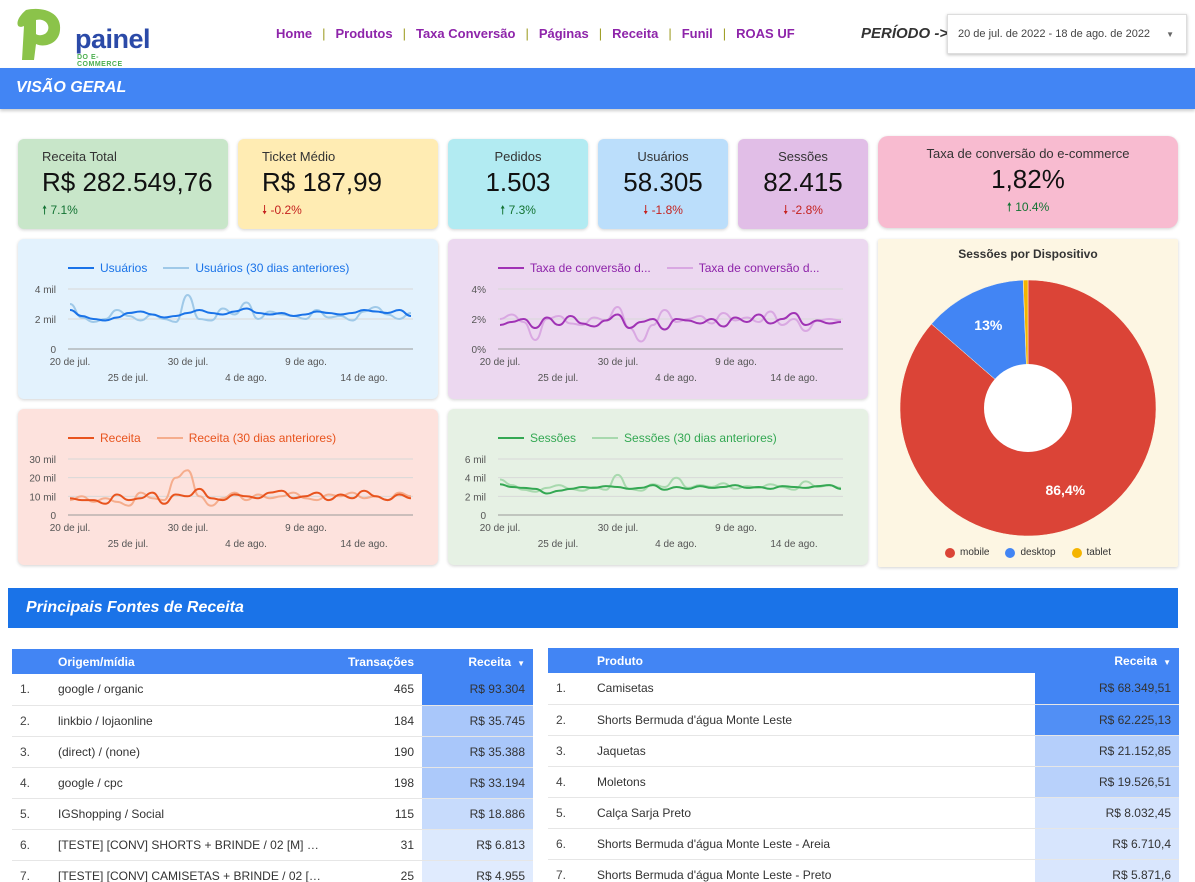  Describe the element at coordinates (568, 751) in the screenshot. I see `row-index: 3.` at that location.